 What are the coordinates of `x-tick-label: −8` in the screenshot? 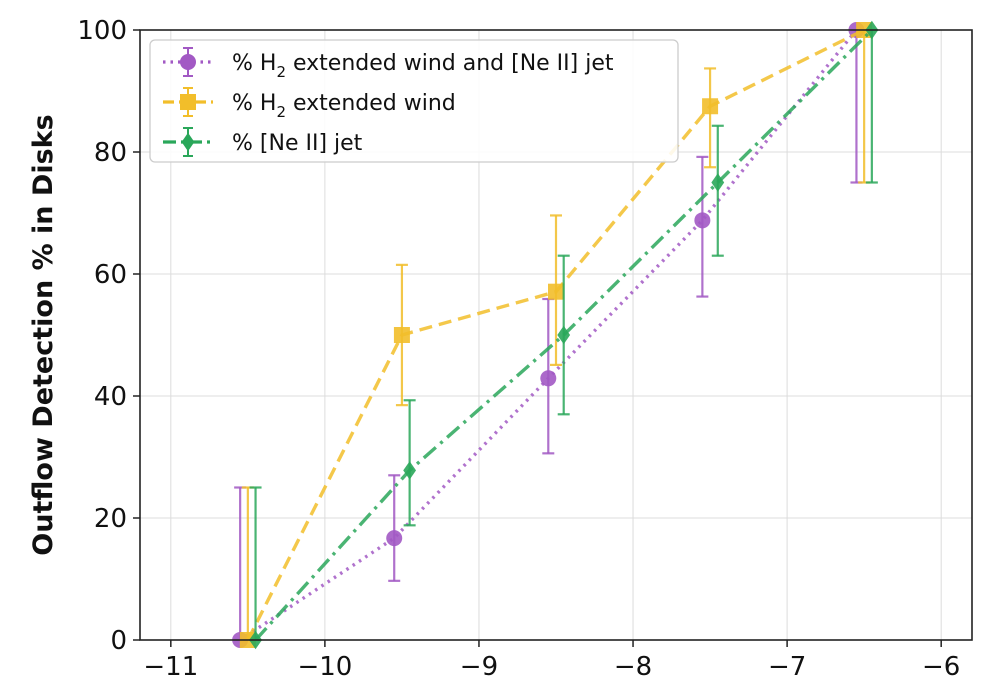 It's located at (633, 667).